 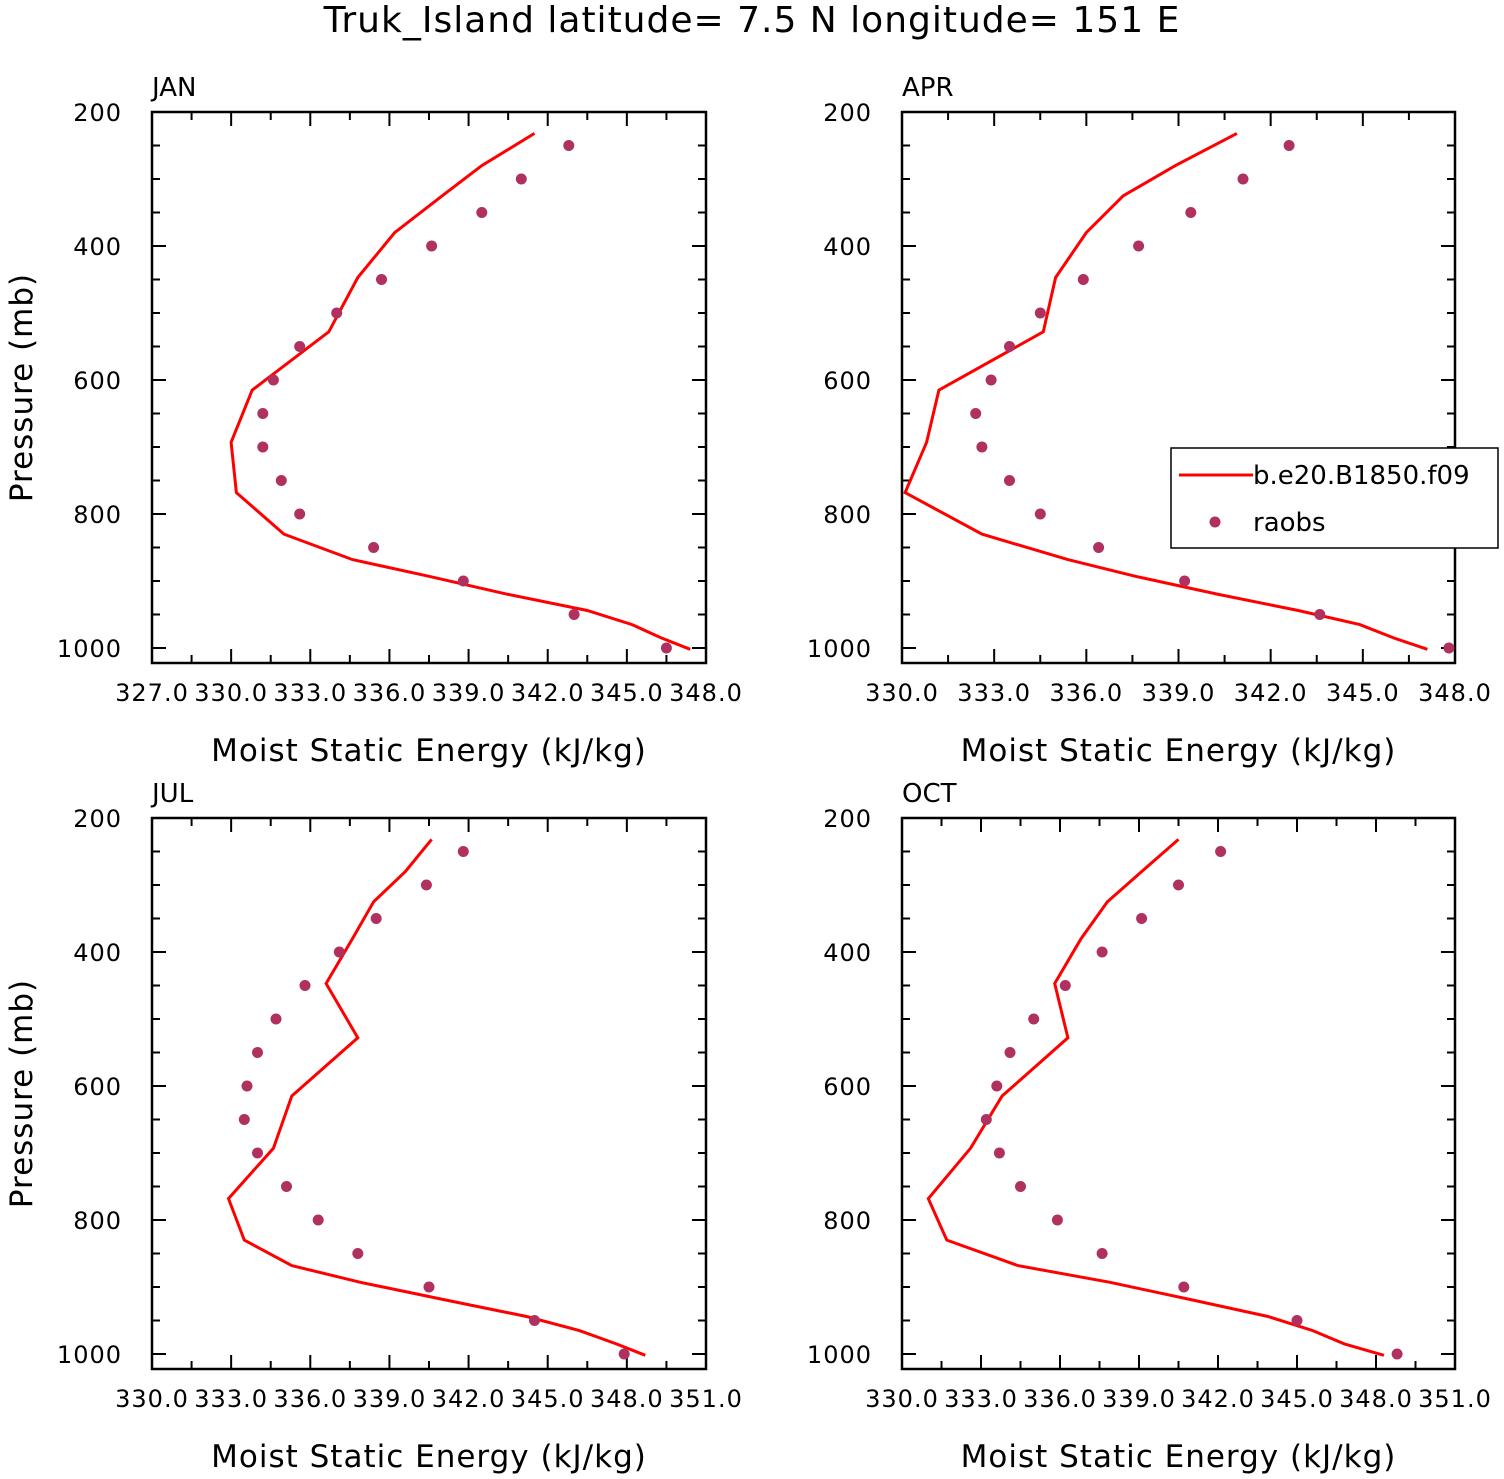 What do you see at coordinates (152, 693) in the screenshot?
I see `x-tick-label: 327.0` at bounding box center [152, 693].